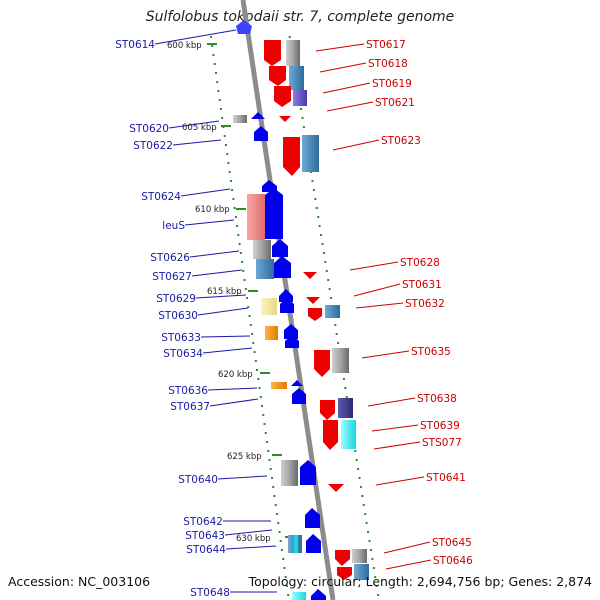 The height and width of the screenshot is (600, 600). Describe the element at coordinates (425, 304) in the screenshot. I see `label-right: ST0632` at that location.